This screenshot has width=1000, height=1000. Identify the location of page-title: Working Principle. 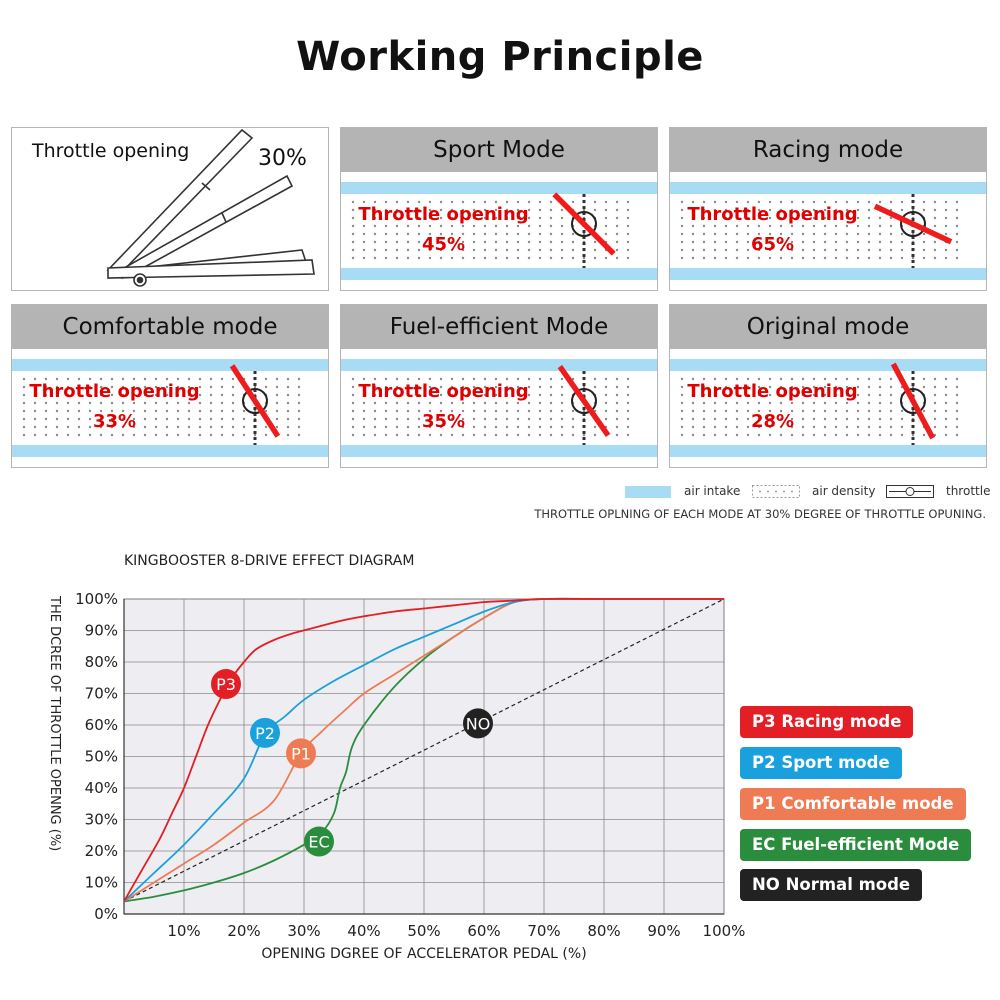
(500, 57).